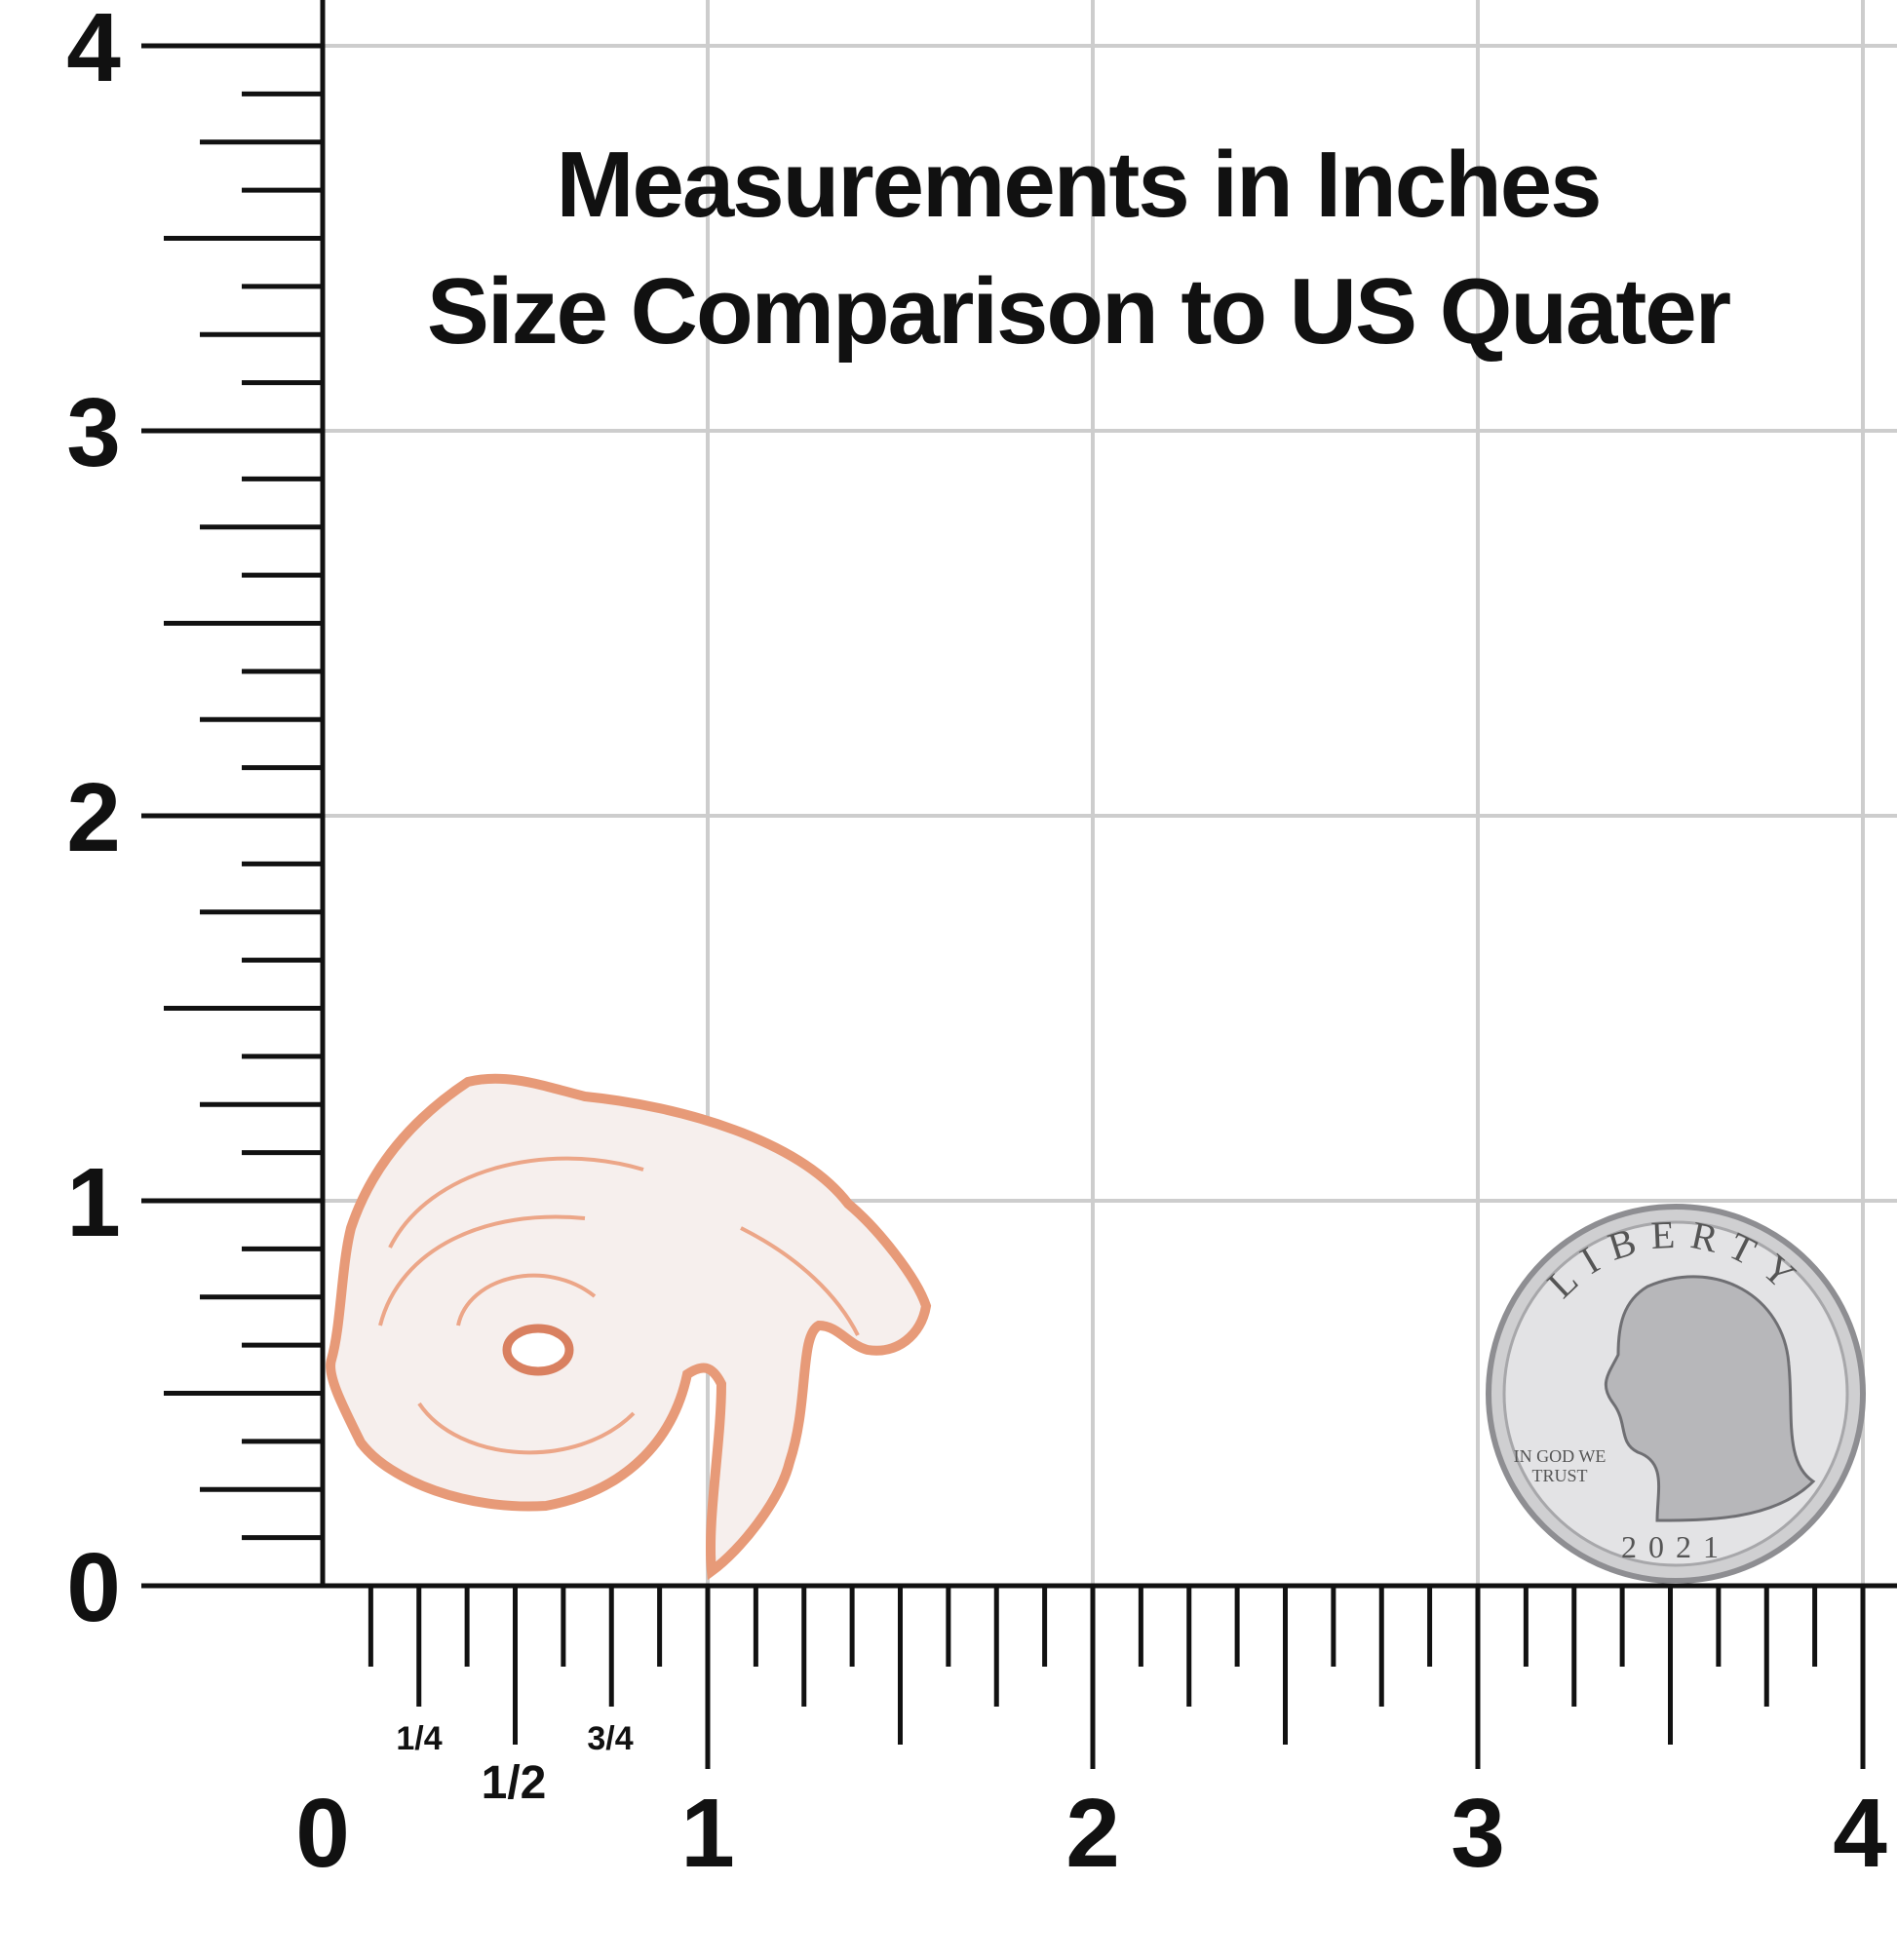 Image resolution: width=1897 pixels, height=1960 pixels. What do you see at coordinates (610, 1738) in the screenshot?
I see `fraction-label: 3/4` at bounding box center [610, 1738].